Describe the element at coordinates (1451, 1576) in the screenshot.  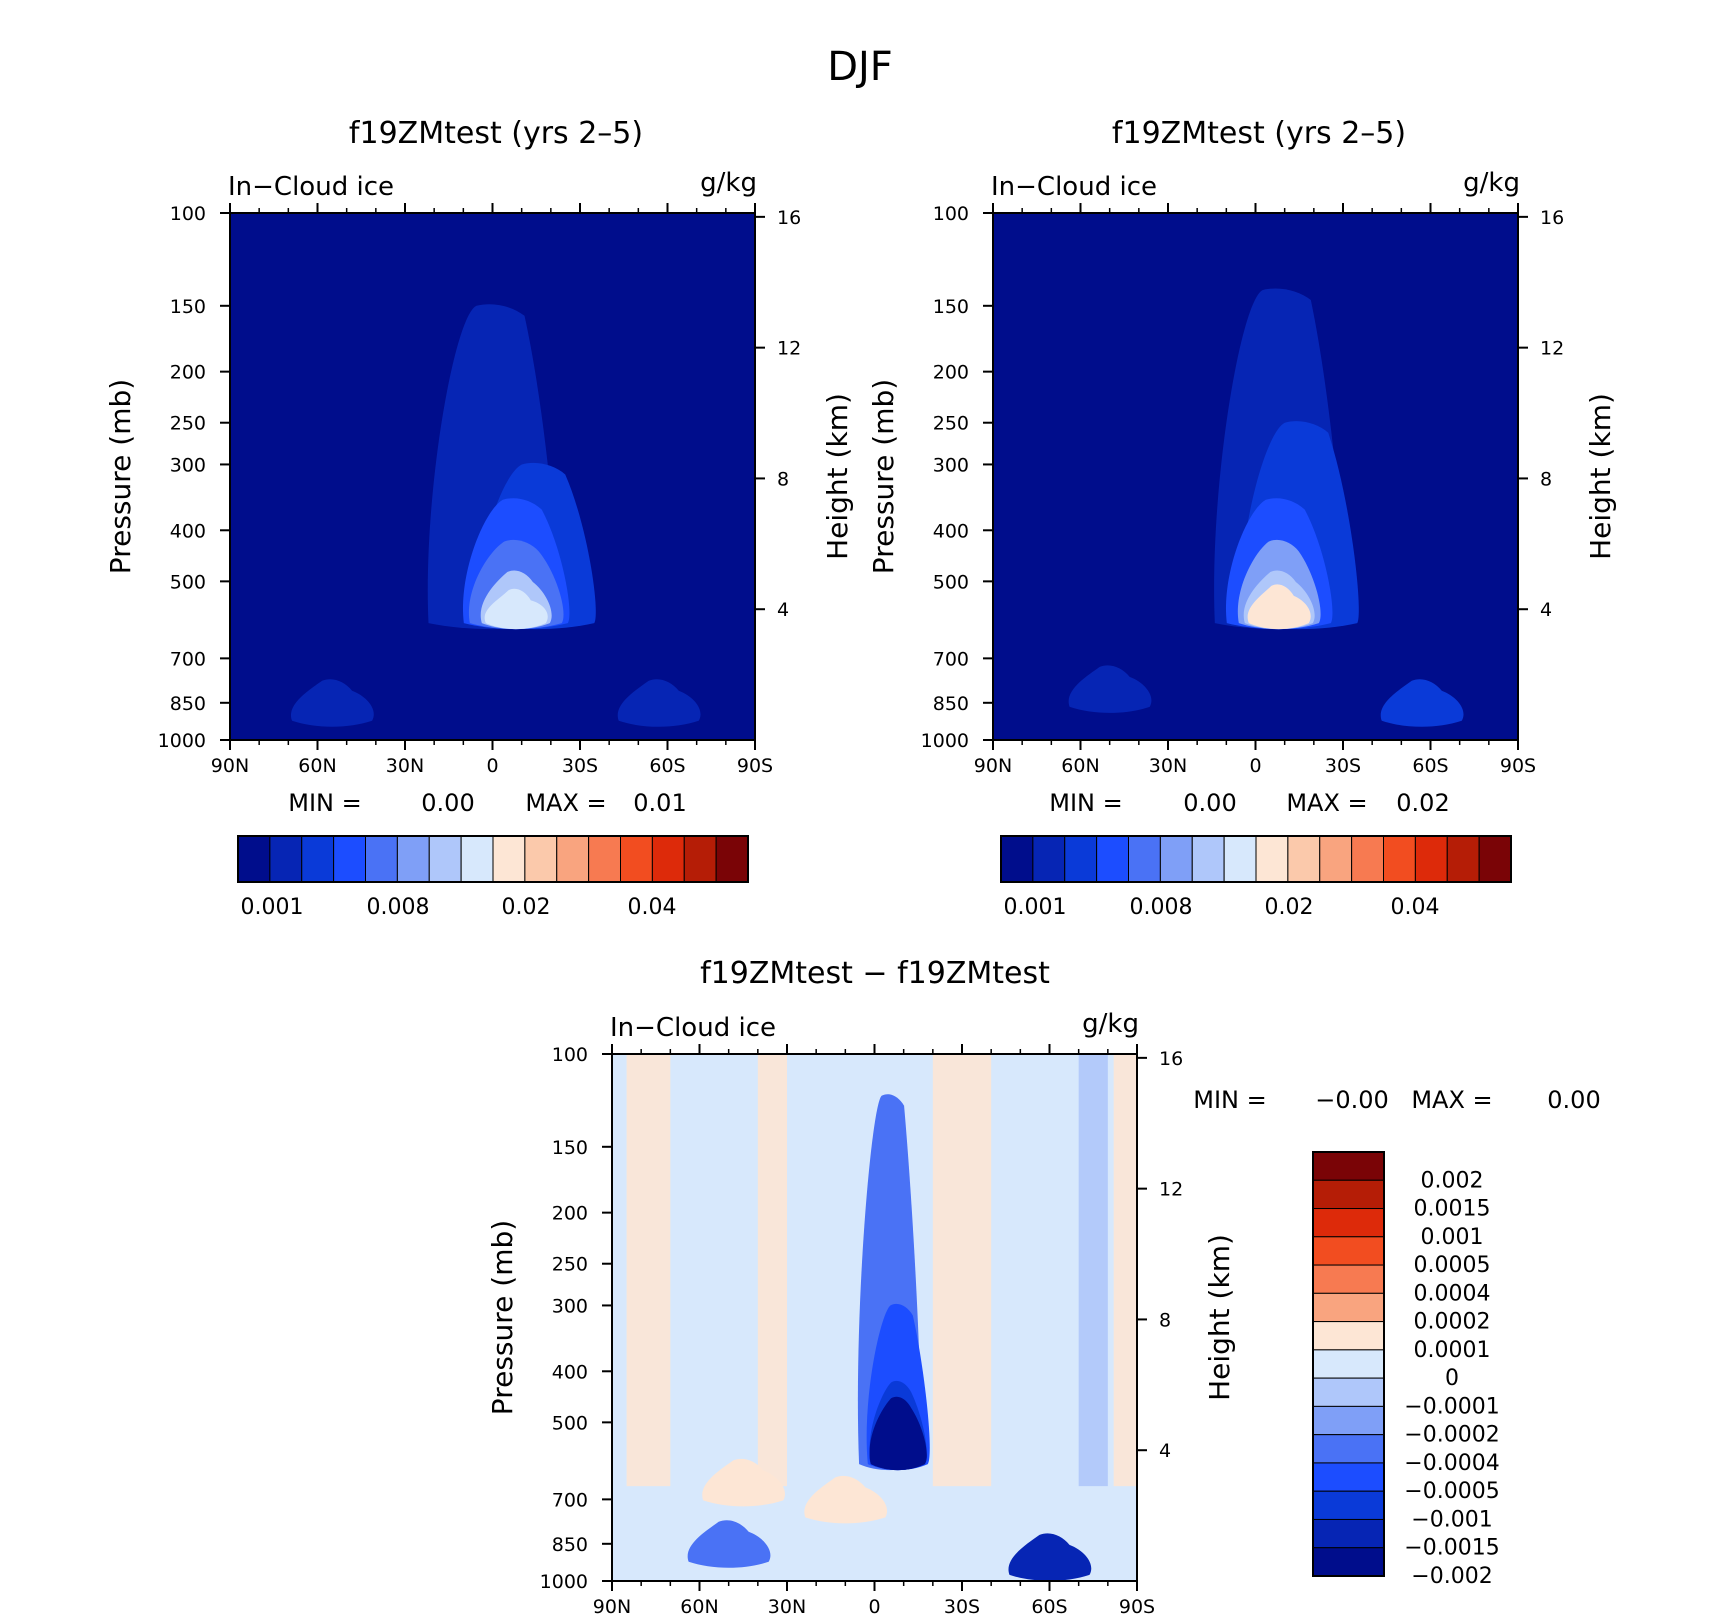
I see `colorbar-label: −0.002` at that location.